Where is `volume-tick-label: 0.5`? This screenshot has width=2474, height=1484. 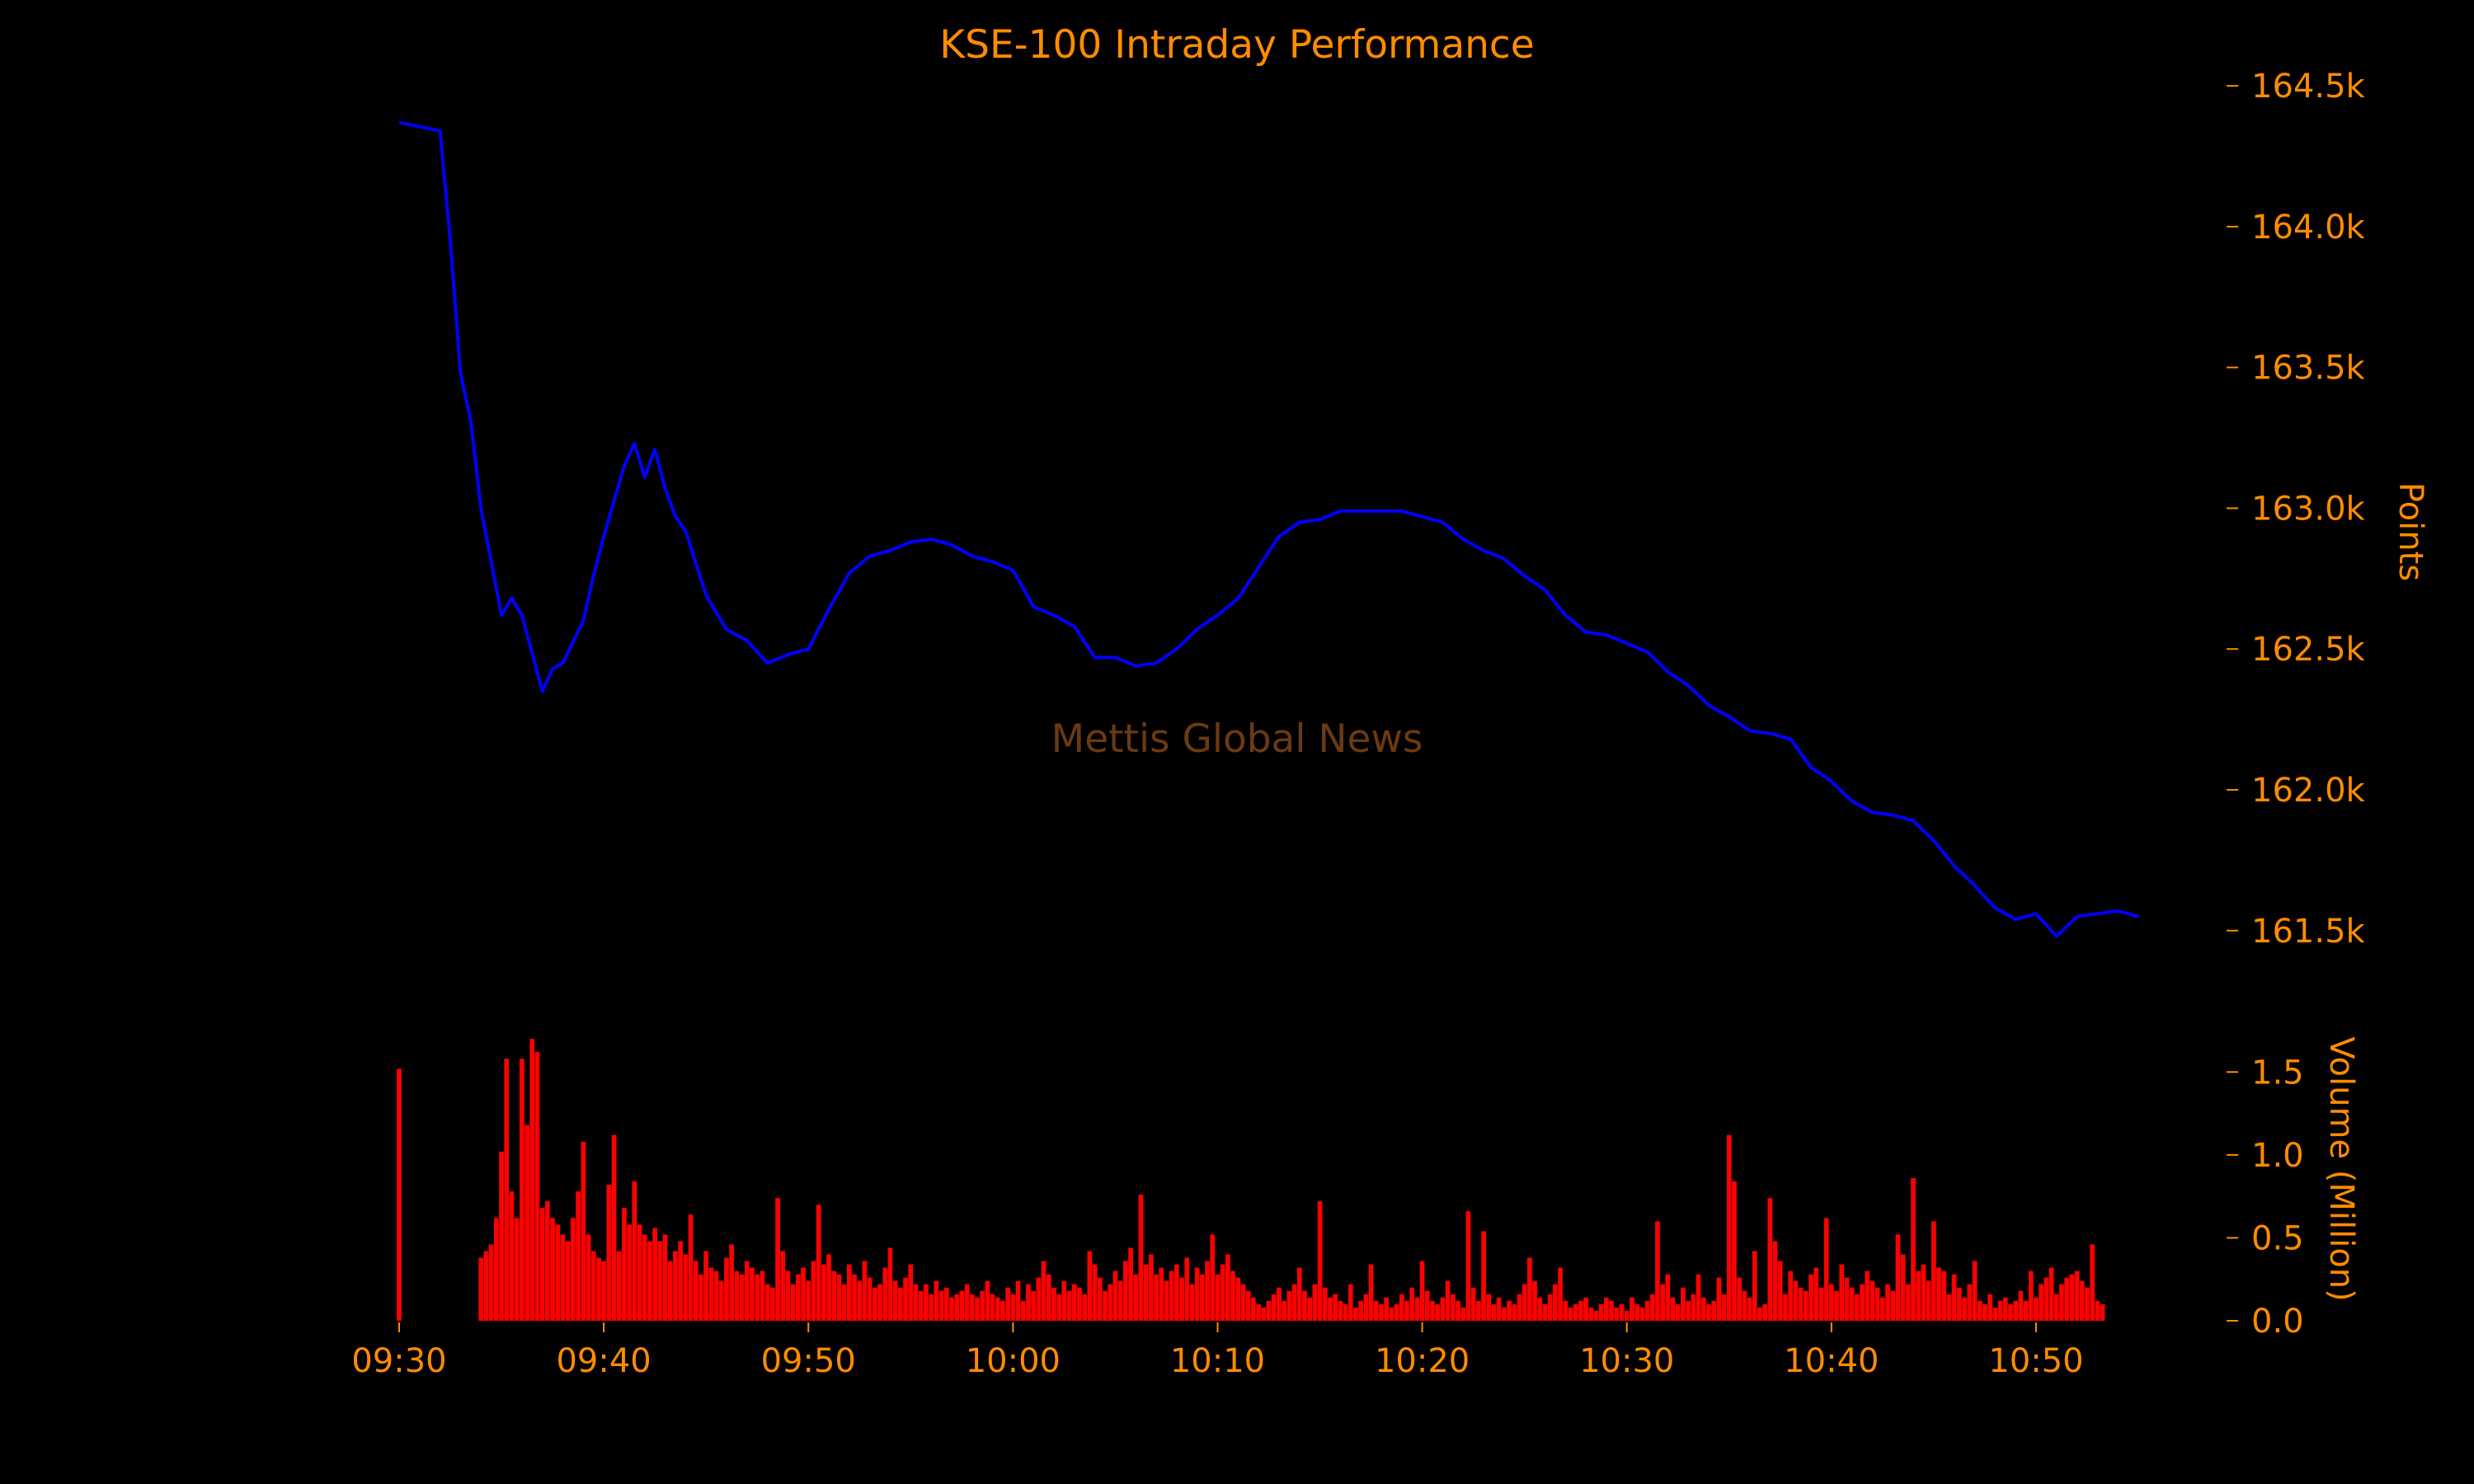 volume-tick-label: 0.5 is located at coordinates (2277, 1238).